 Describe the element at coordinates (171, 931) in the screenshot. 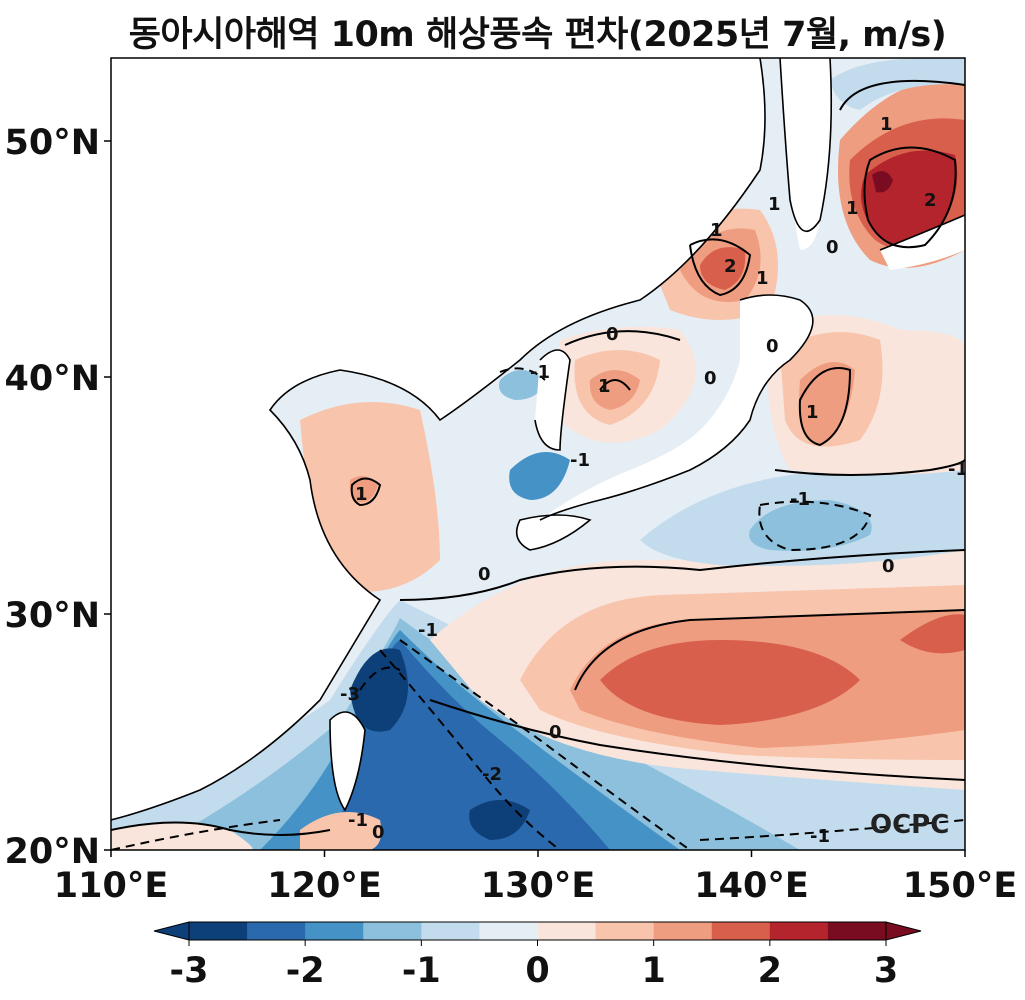

I see `colorbar-extend-min` at that location.